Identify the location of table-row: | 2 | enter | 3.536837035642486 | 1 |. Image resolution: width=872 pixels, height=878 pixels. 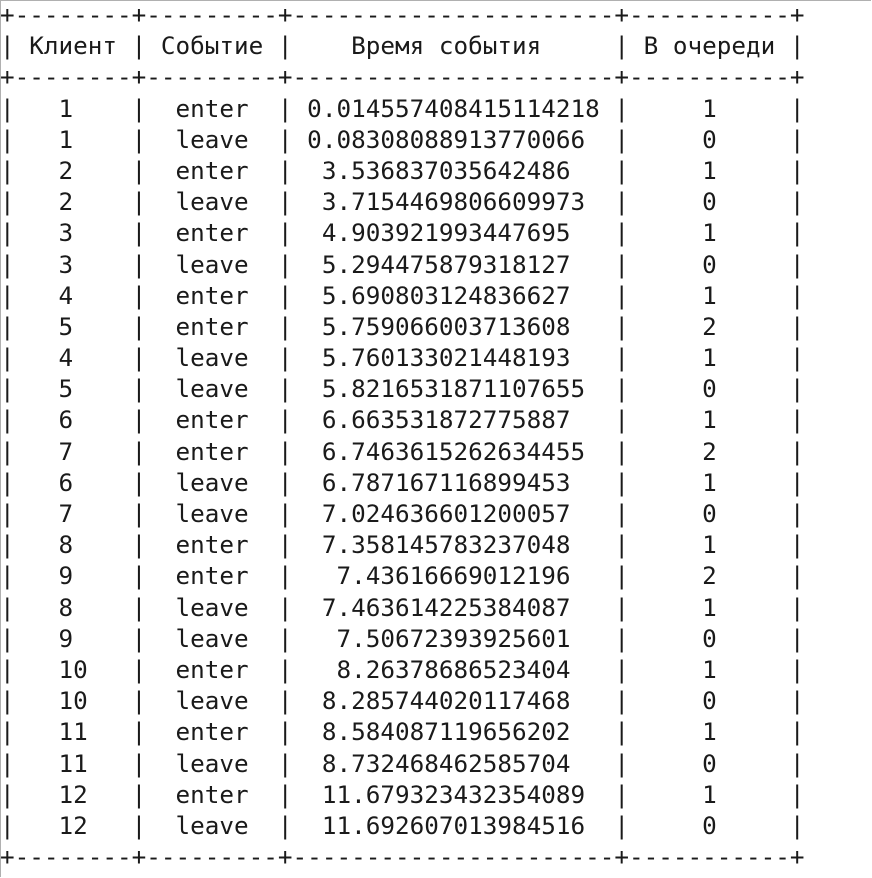
(402, 170).